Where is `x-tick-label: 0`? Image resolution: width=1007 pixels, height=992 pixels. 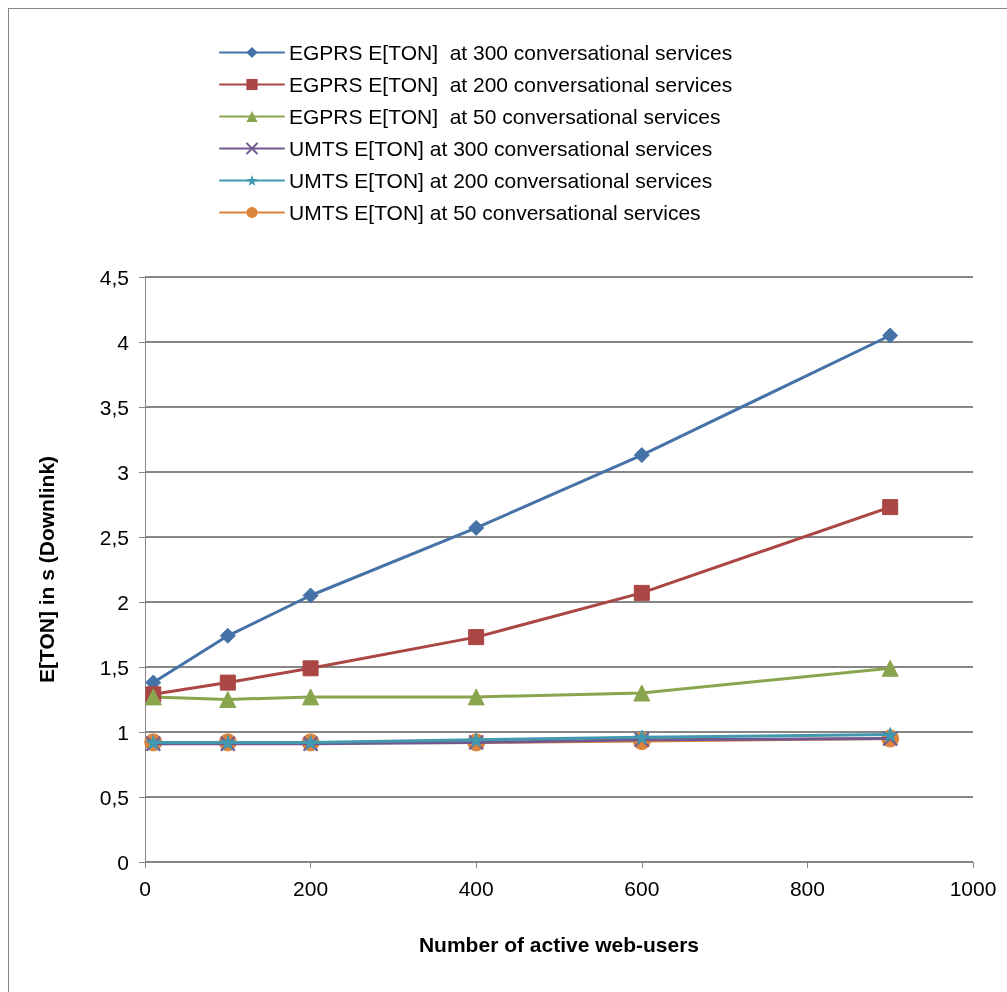
x-tick-label: 0 is located at coordinates (145, 888).